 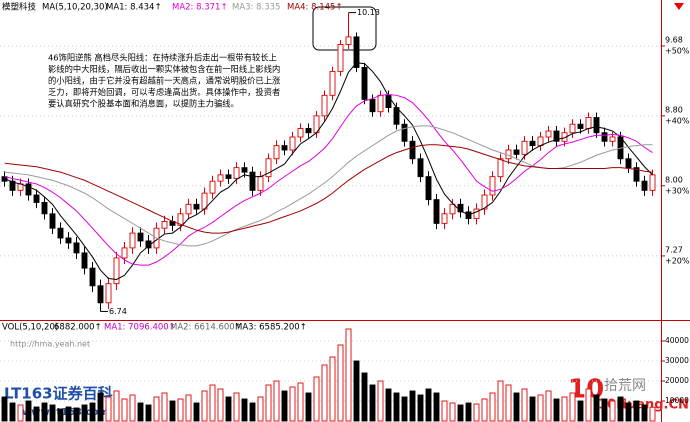 What do you see at coordinates (677, 120) in the screenshot?
I see `percent-label: +40%` at bounding box center [677, 120].